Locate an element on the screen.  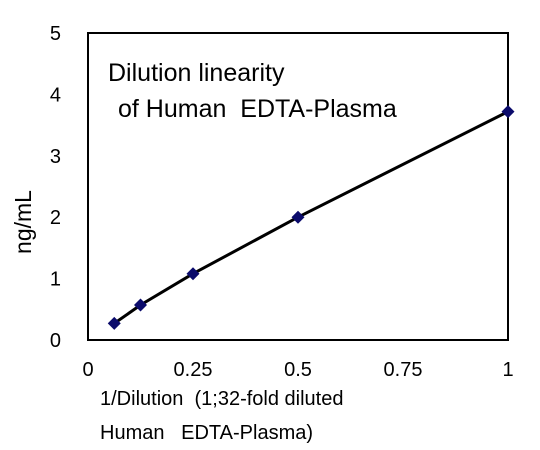
x-tick-label: 0.5 is located at coordinates (298, 370).